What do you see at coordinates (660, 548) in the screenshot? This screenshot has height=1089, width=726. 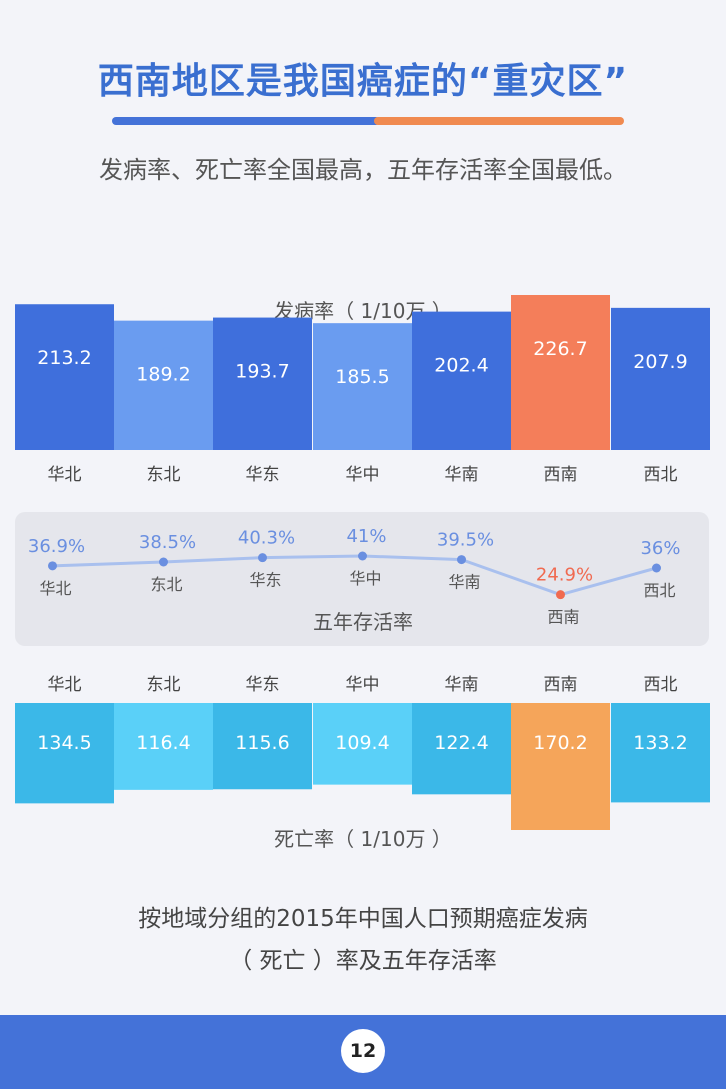 I see `survival-value-label: 36%` at bounding box center [660, 548].